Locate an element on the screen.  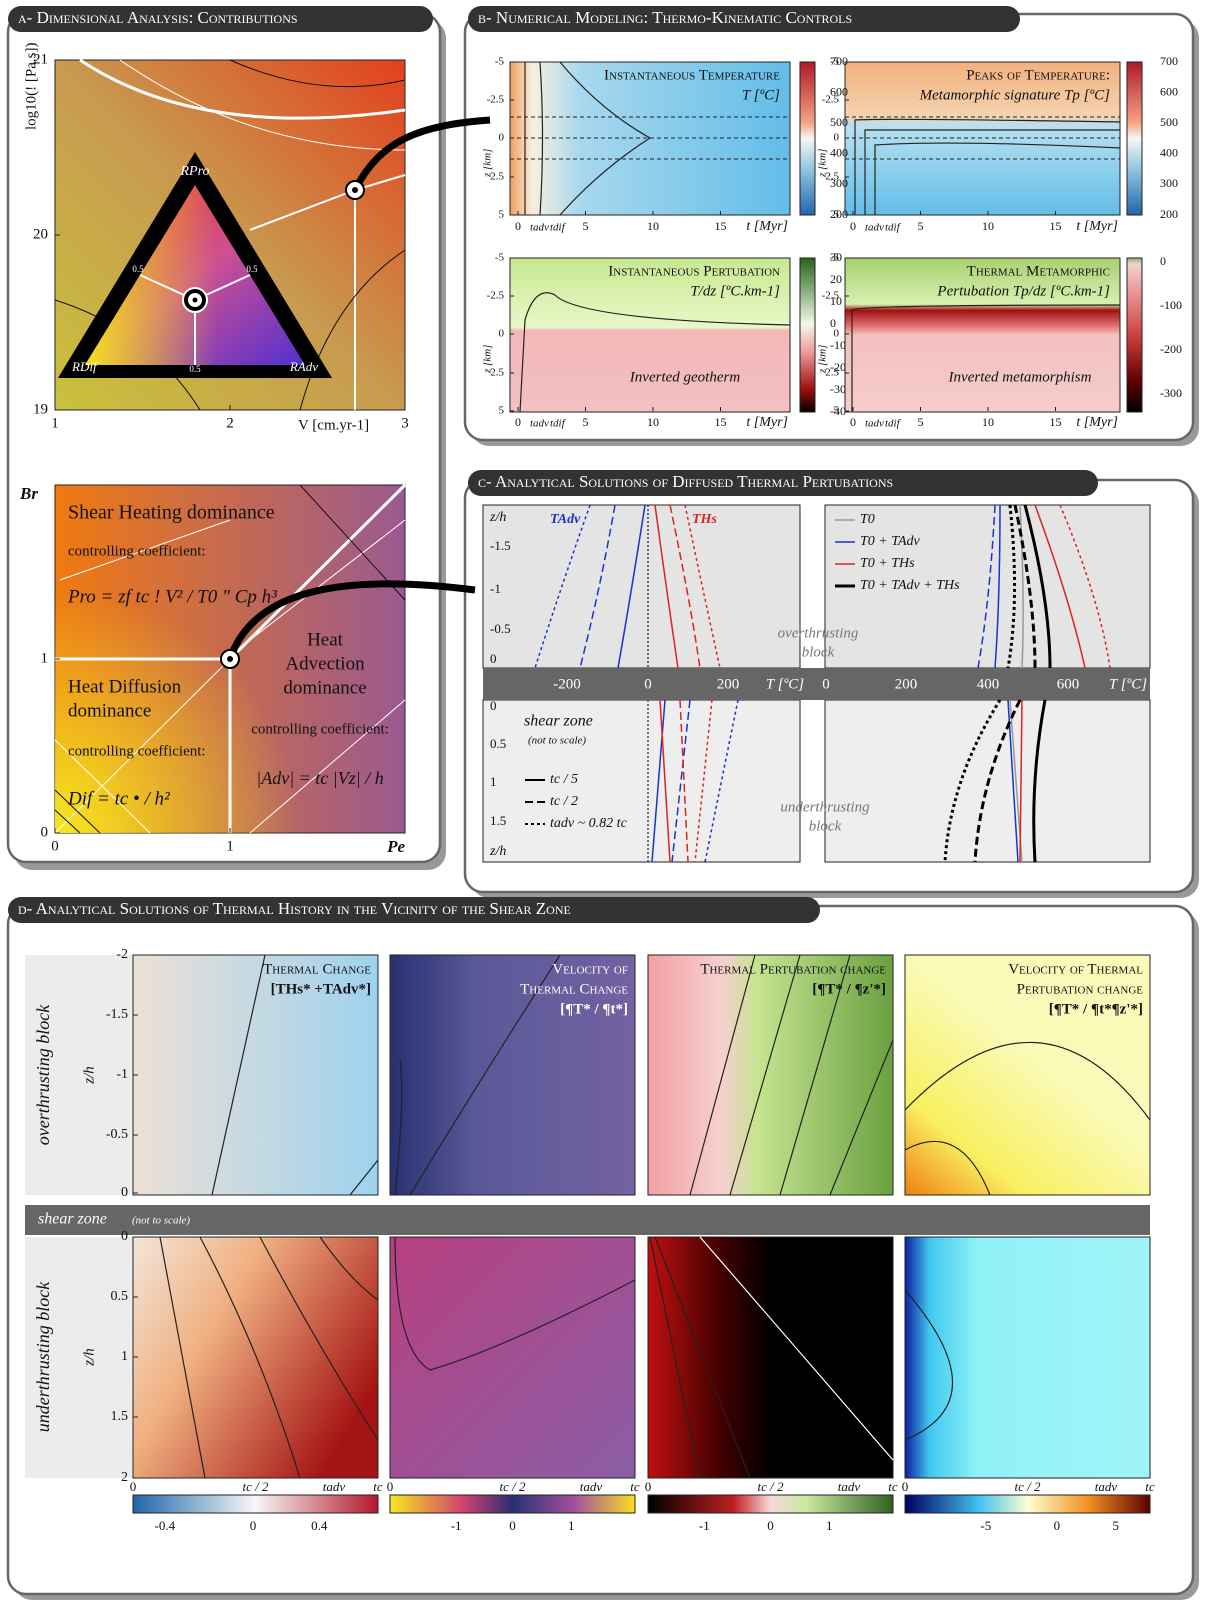
tick-label: 200 is located at coordinates (906, 684).